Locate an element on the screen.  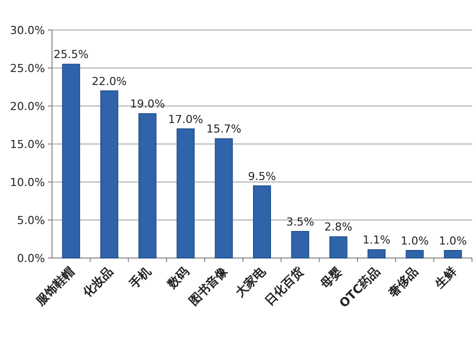
x-tick-label: 手机 is located at coordinates (140, 278).